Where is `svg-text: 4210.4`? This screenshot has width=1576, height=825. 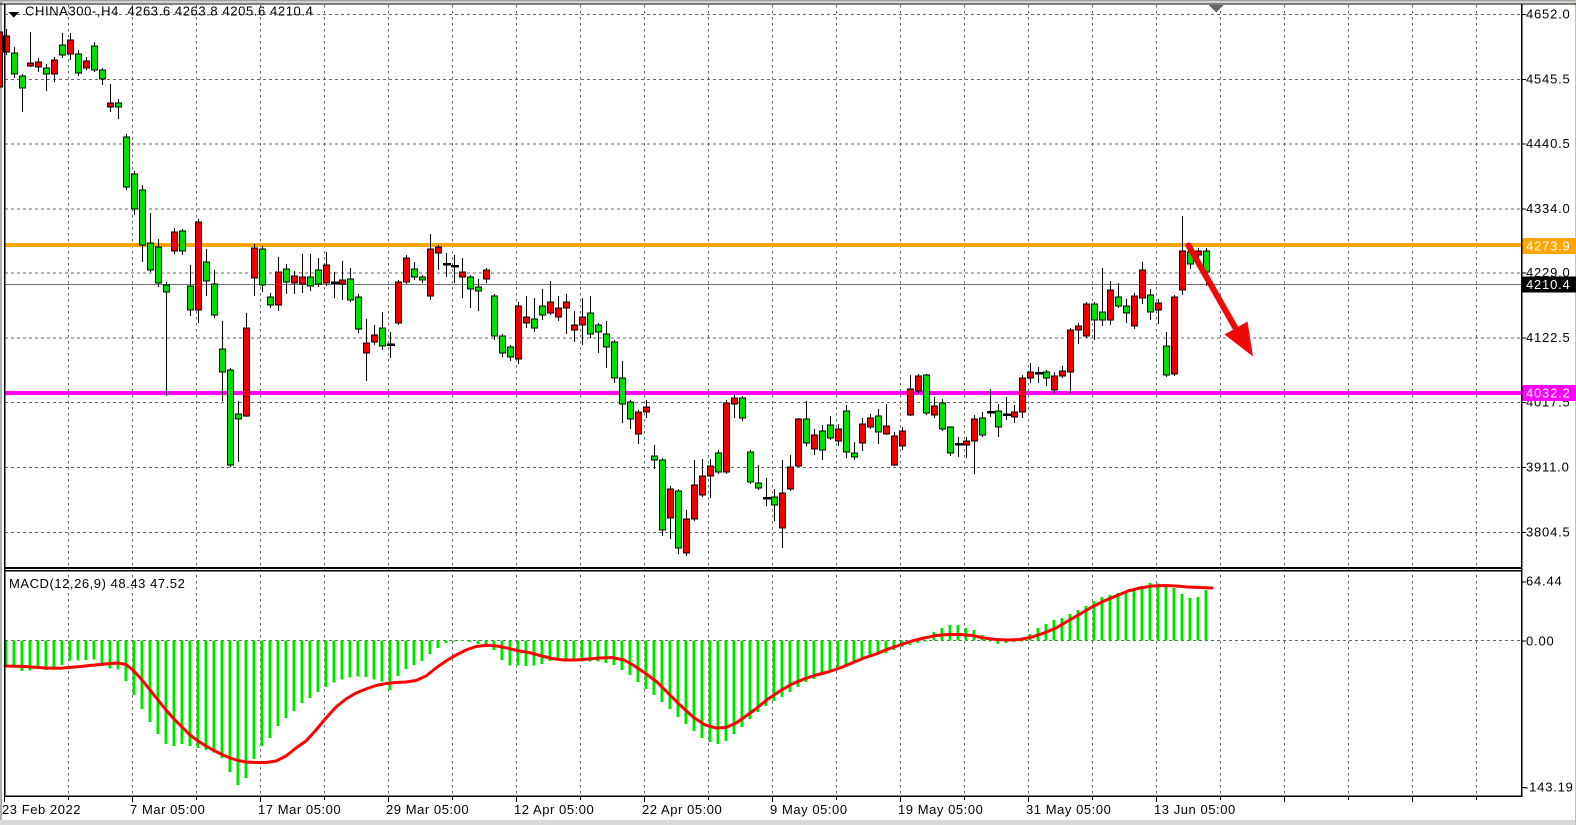 svg-text: 4210.4 is located at coordinates (1548, 284).